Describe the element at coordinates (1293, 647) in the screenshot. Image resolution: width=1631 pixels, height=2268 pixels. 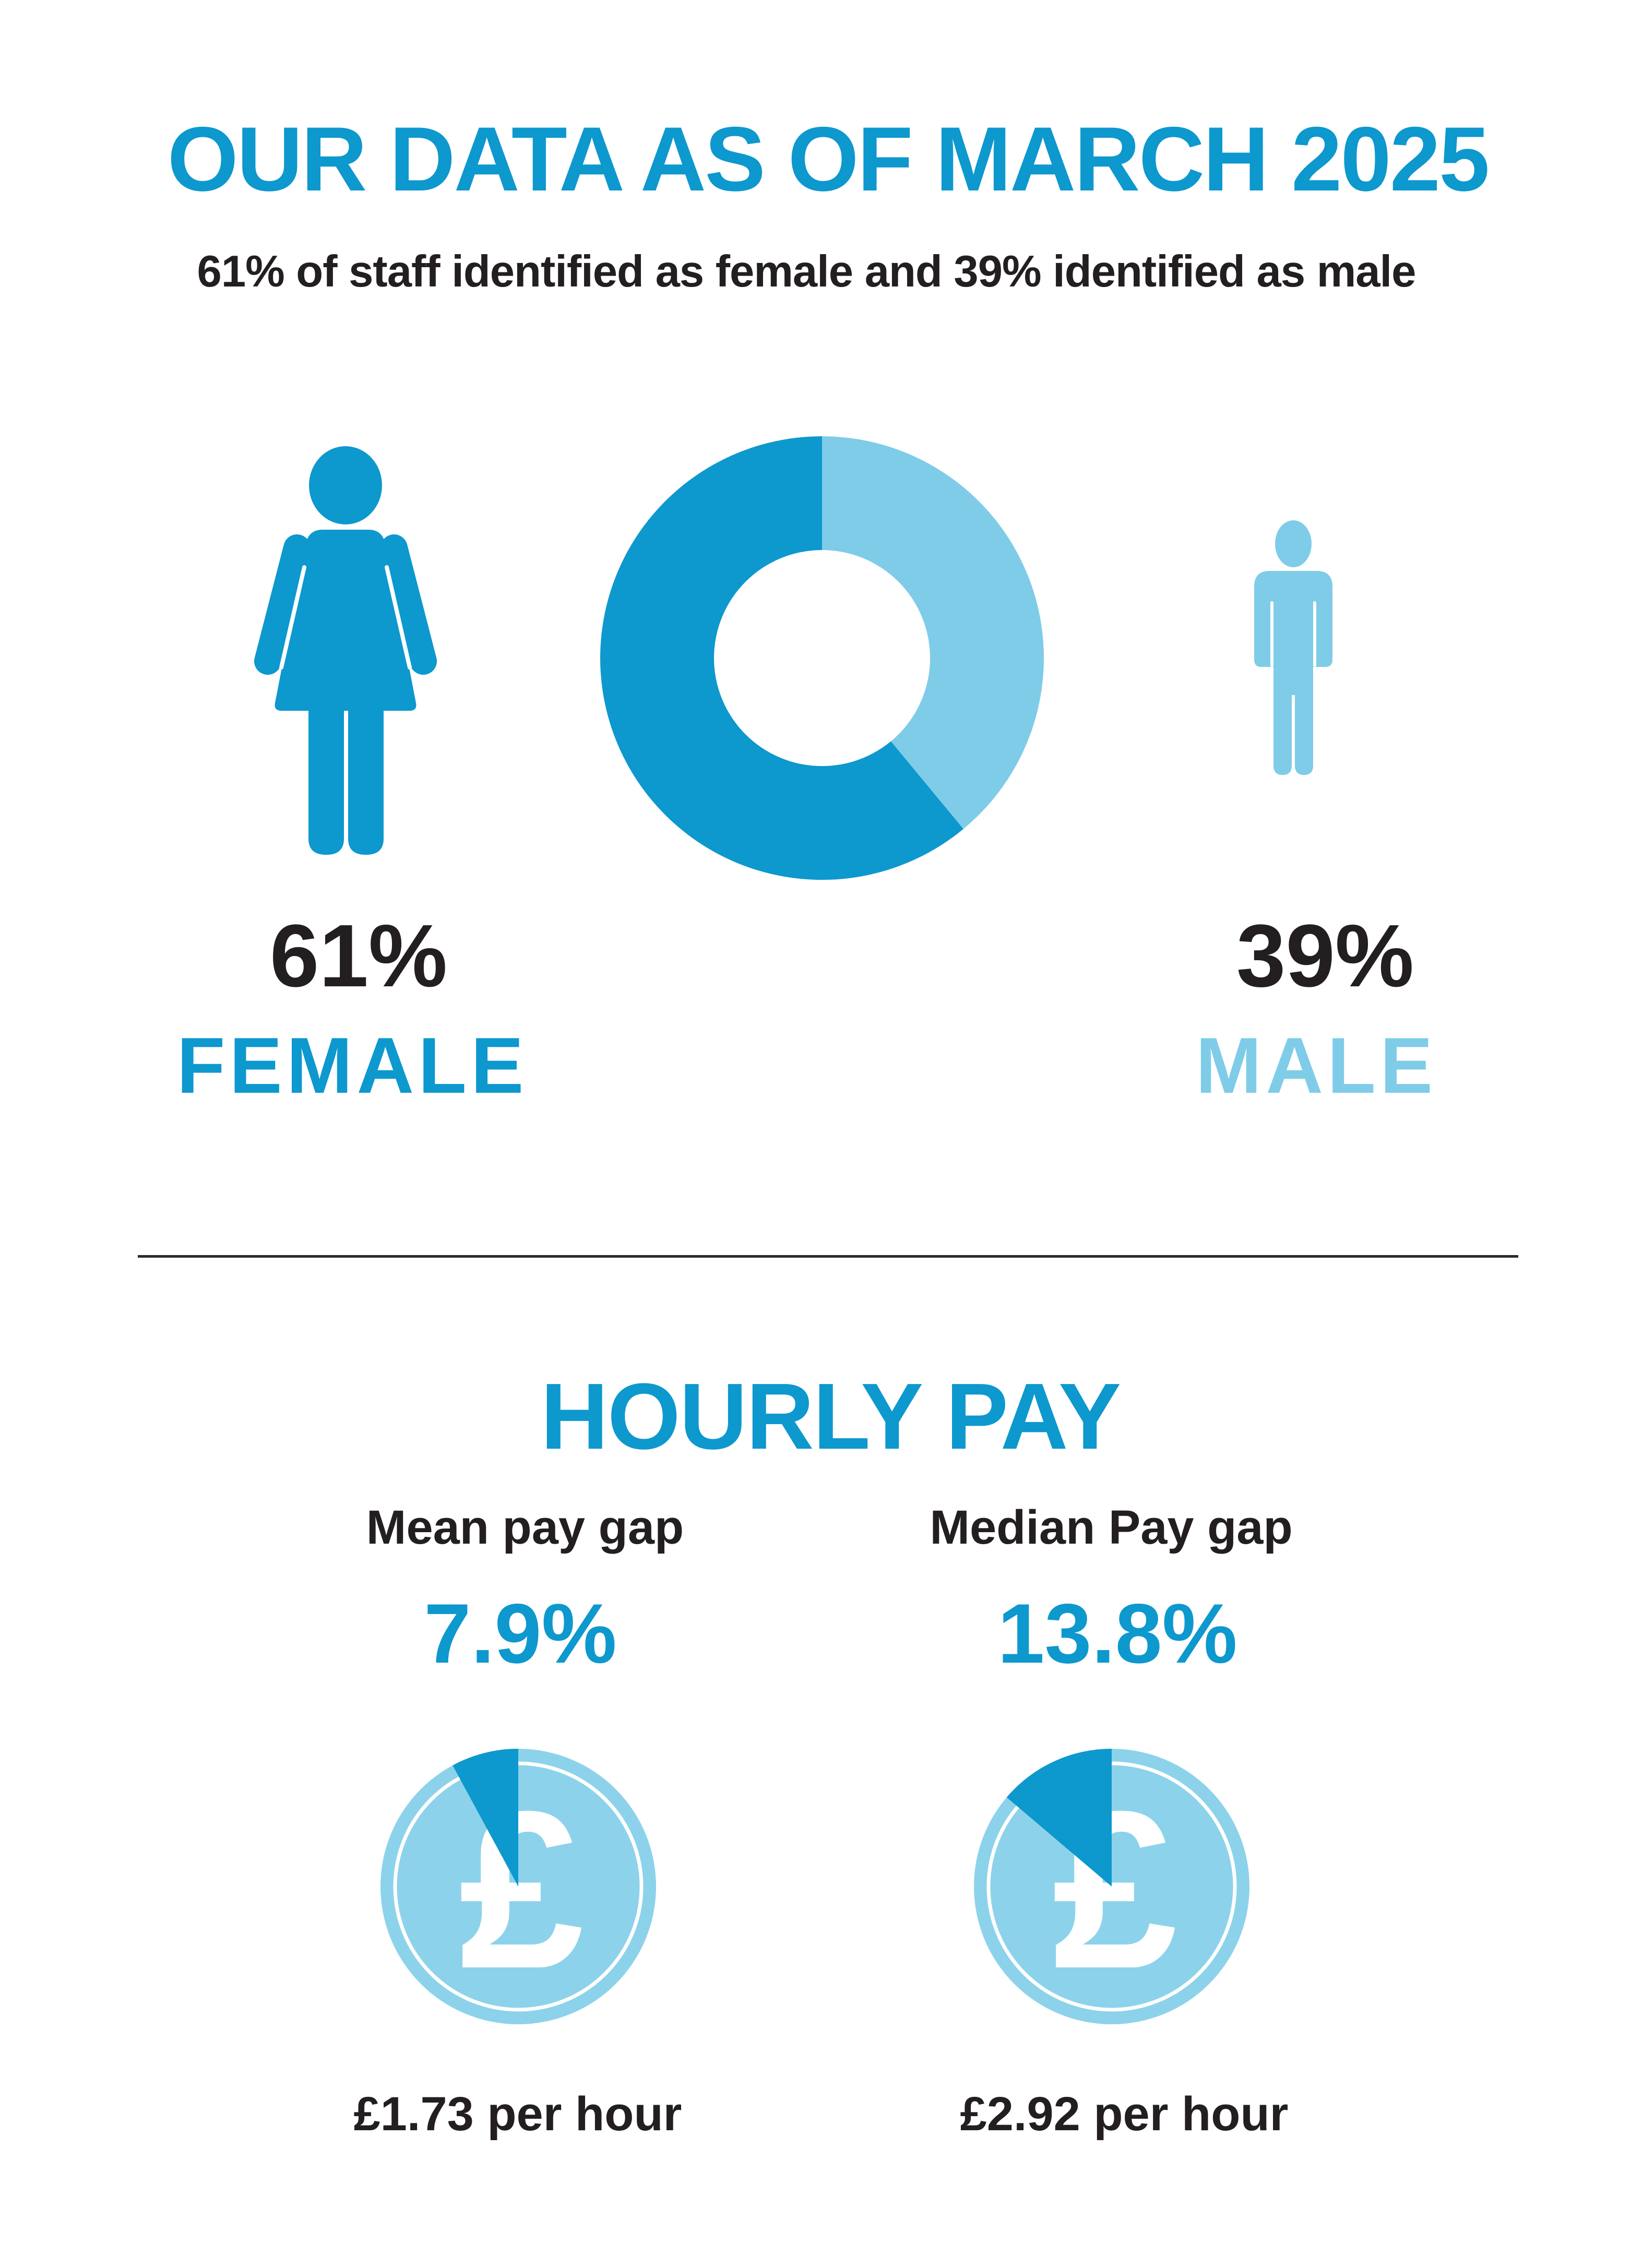
I see `male-figure-icon` at that location.